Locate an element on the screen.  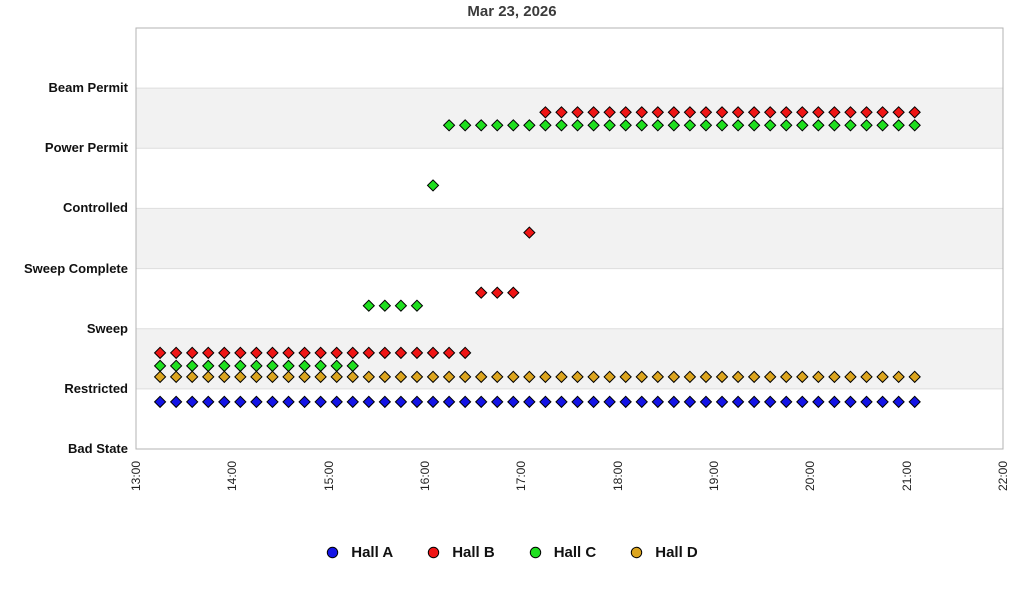
legend: Hall A Hall B Hall C Hall D is located at coordinates (512, 552).